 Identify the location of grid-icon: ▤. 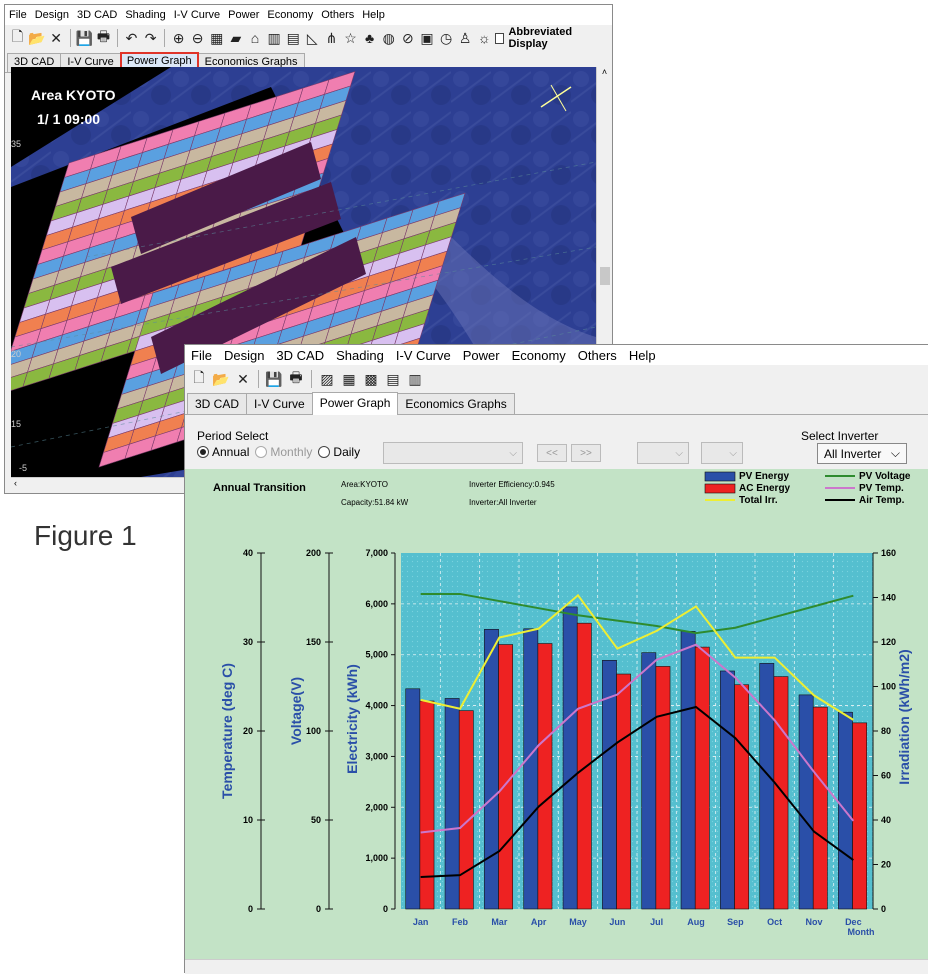
(393, 378).